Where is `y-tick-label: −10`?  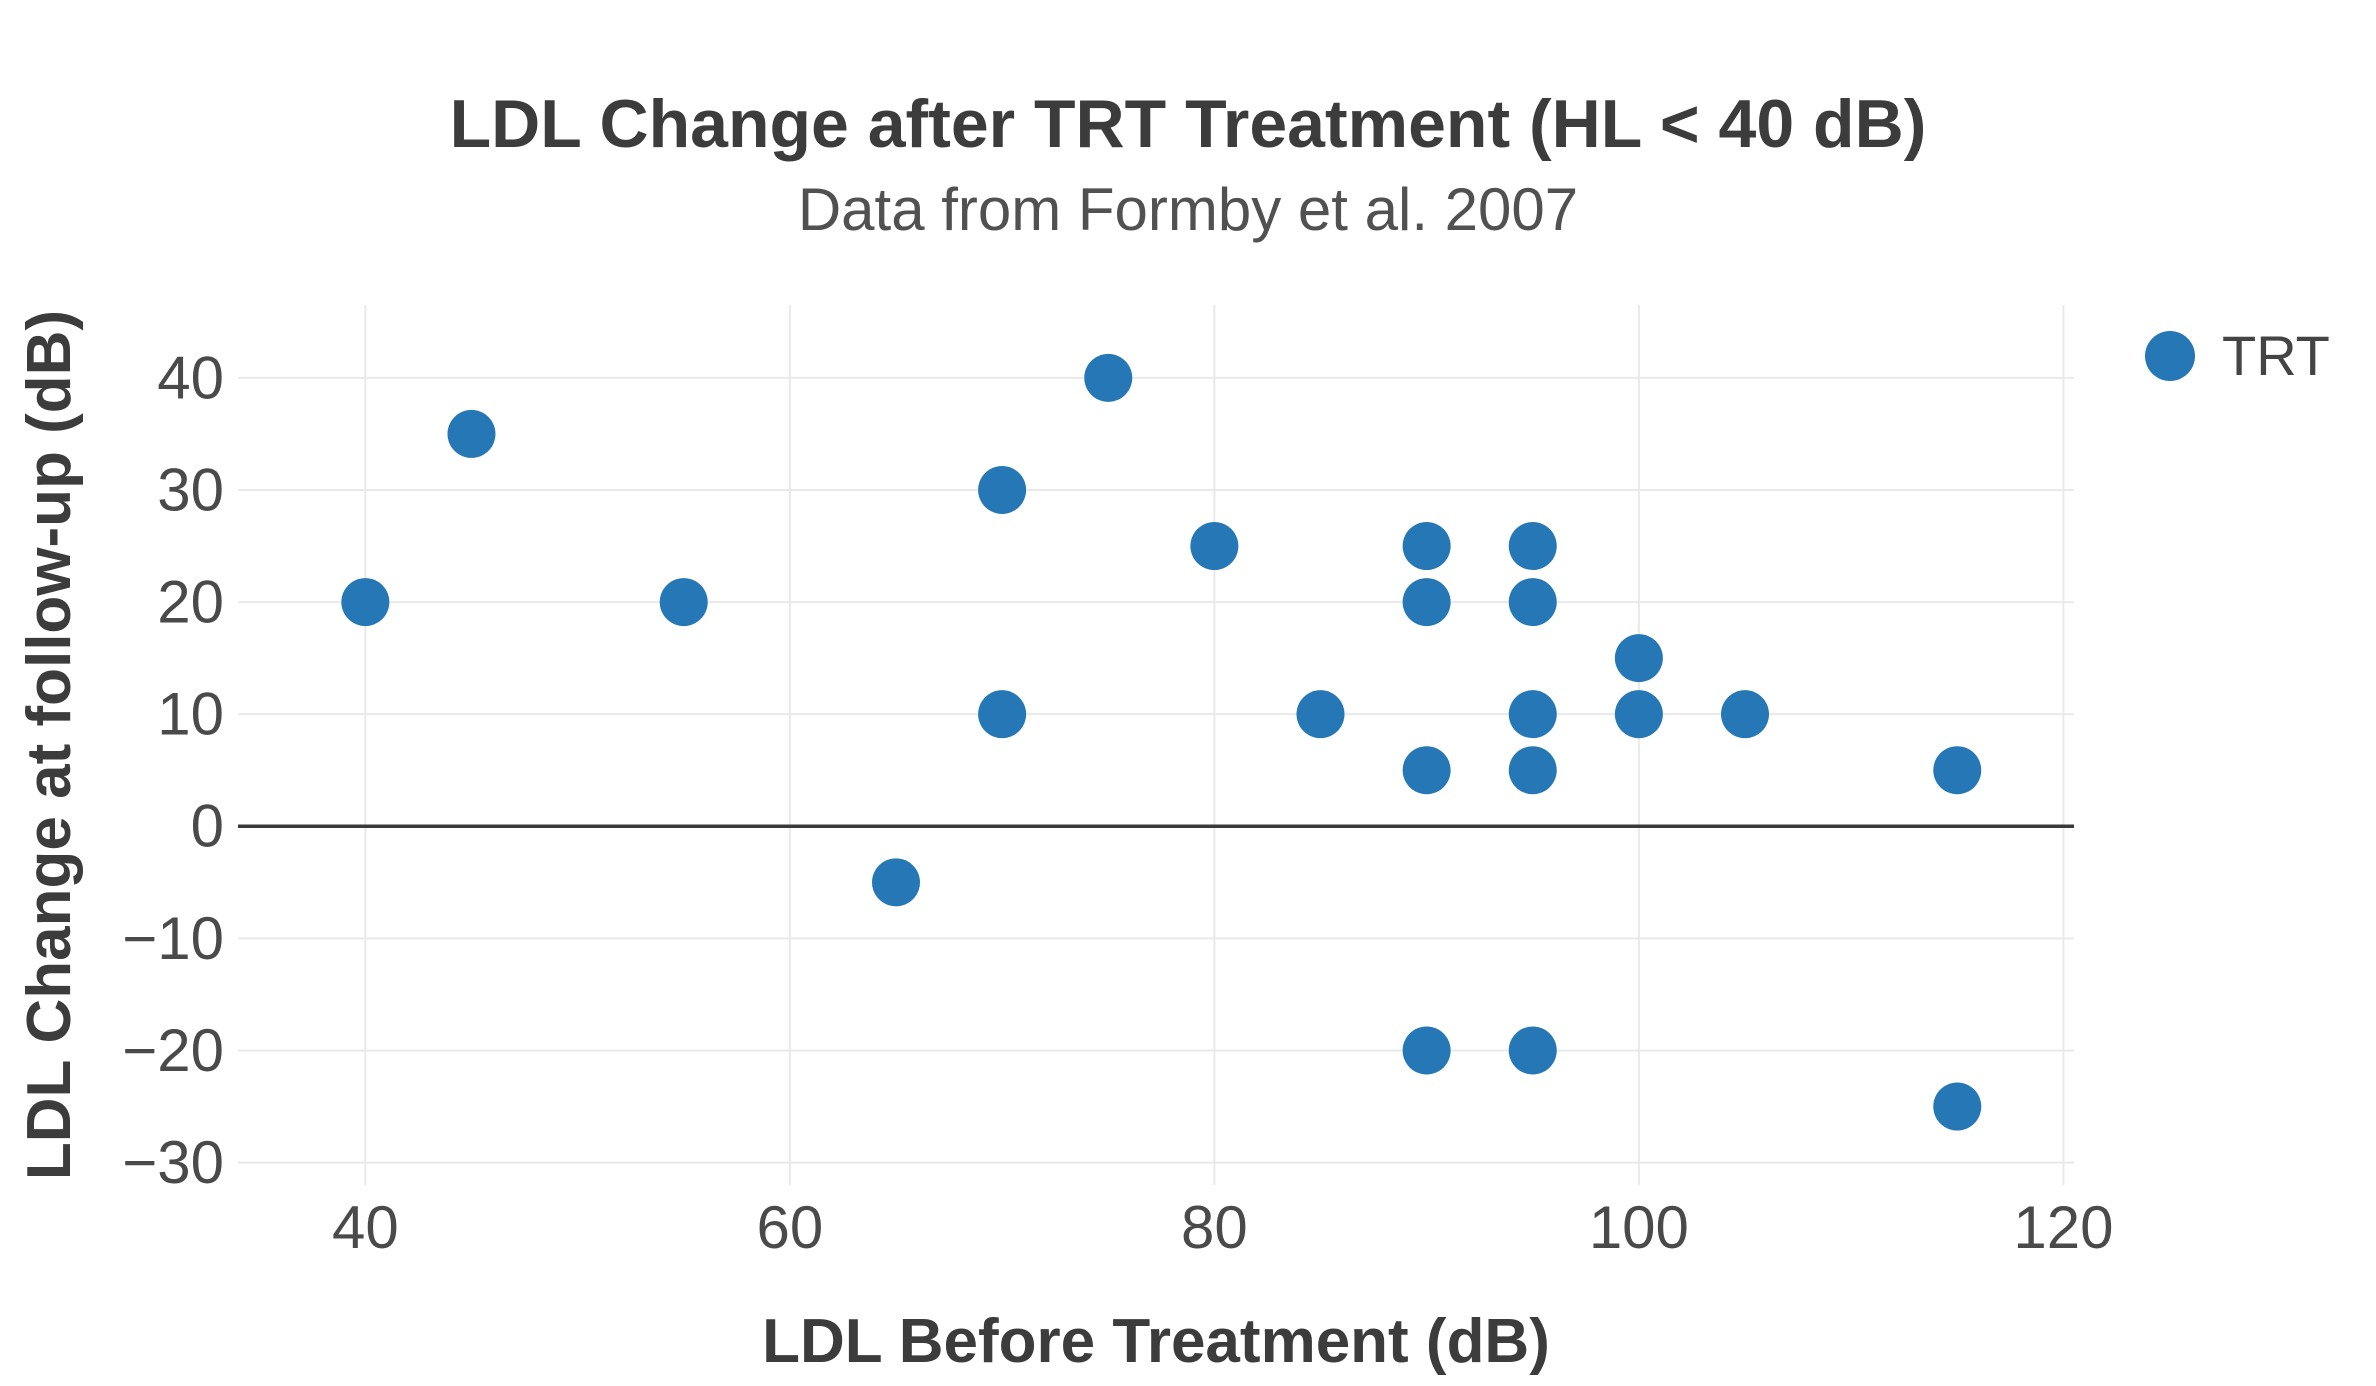
y-tick-label: −10 is located at coordinates (173, 938).